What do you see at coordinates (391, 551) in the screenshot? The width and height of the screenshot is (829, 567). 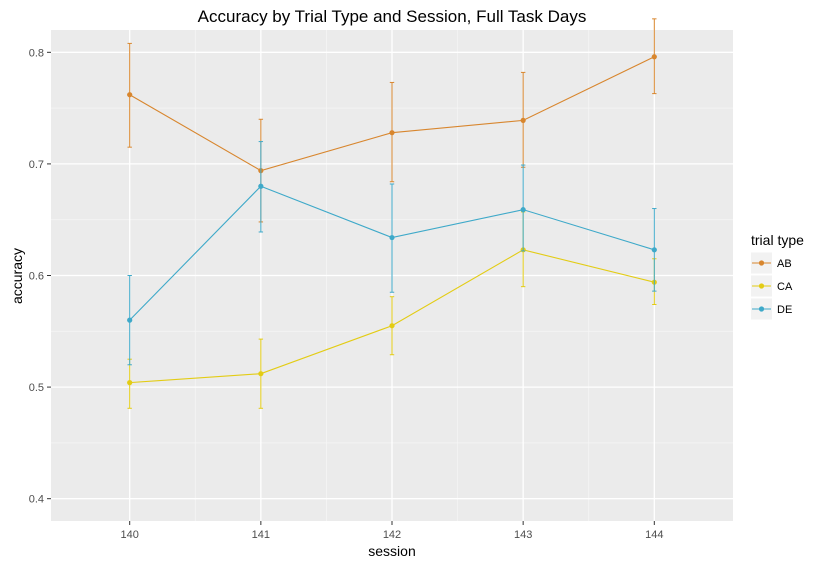 I see `x-axis-label: session` at bounding box center [391, 551].